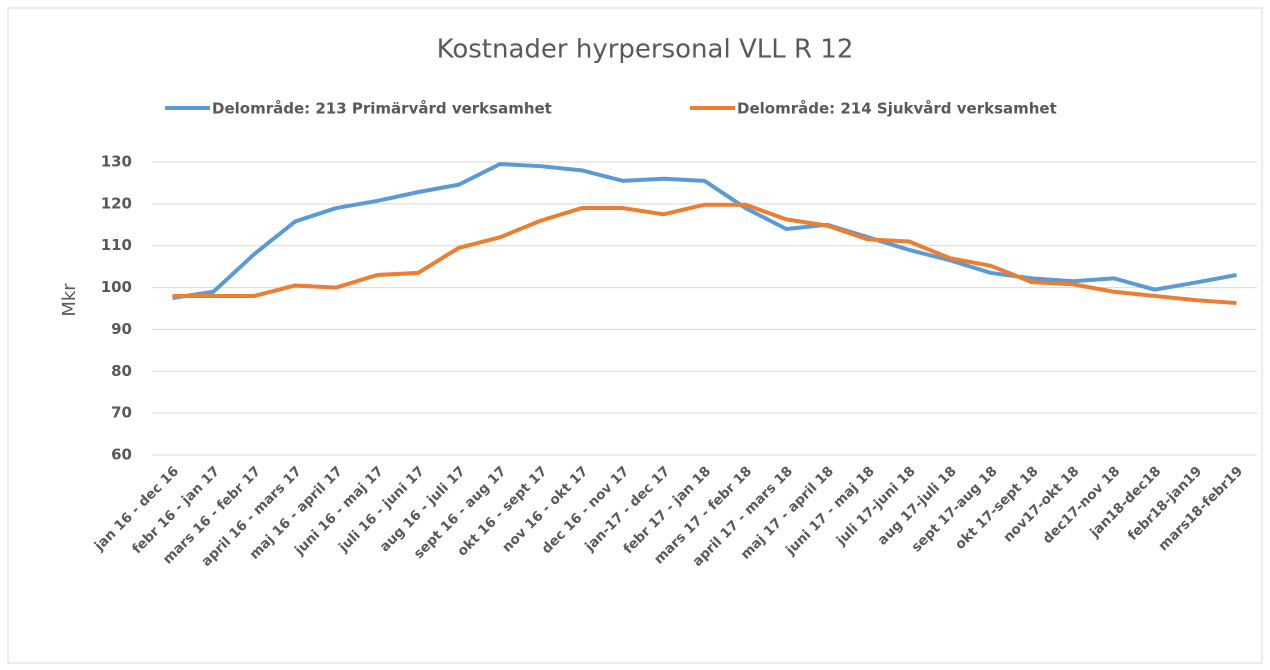 This screenshot has width=1270, height=670. What do you see at coordinates (69, 300) in the screenshot?
I see `y-axis-label: Mkr` at bounding box center [69, 300].